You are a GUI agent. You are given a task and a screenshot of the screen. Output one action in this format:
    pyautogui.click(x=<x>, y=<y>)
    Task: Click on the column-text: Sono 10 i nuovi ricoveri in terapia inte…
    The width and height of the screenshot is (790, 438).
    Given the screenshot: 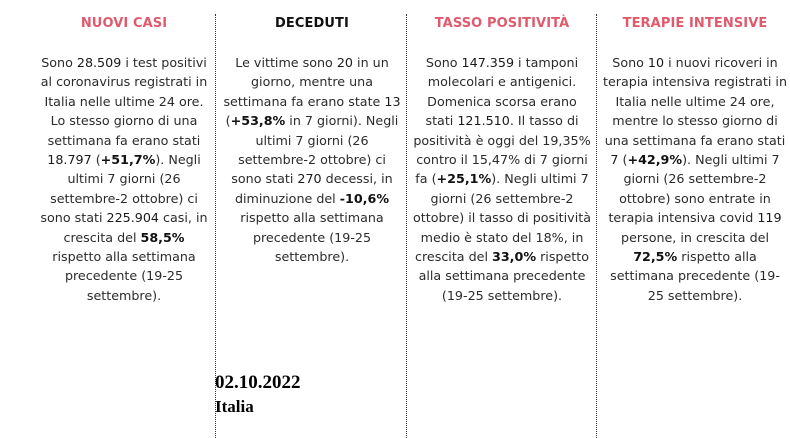 What is the action you would take?
    pyautogui.click(x=695, y=179)
    